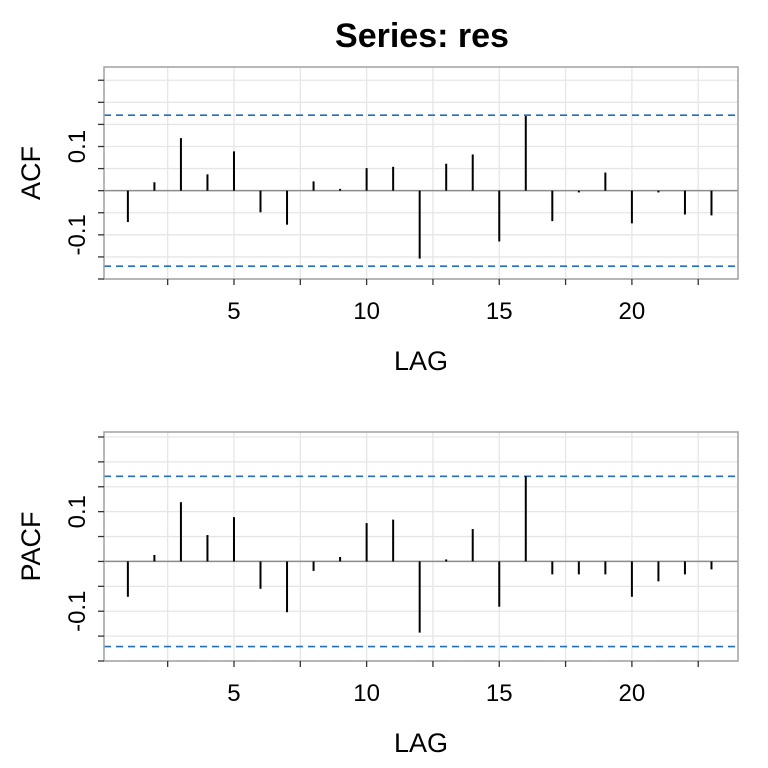 The image size is (768, 768). Describe the element at coordinates (31, 173) in the screenshot. I see `y-axis-label: ACF` at that location.